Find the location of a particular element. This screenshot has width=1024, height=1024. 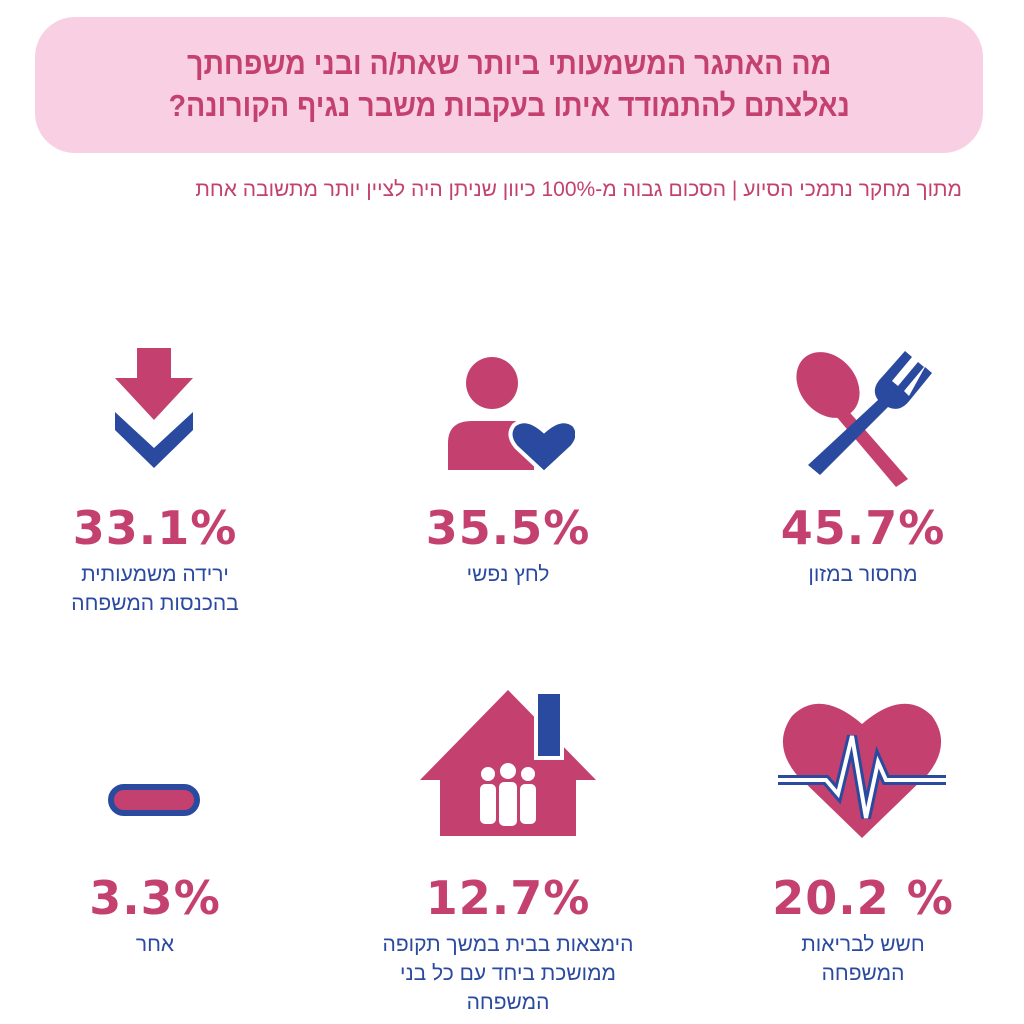

stat-mental-stress: 35.5% לחץ נפשי is located at coordinates (508, 545).